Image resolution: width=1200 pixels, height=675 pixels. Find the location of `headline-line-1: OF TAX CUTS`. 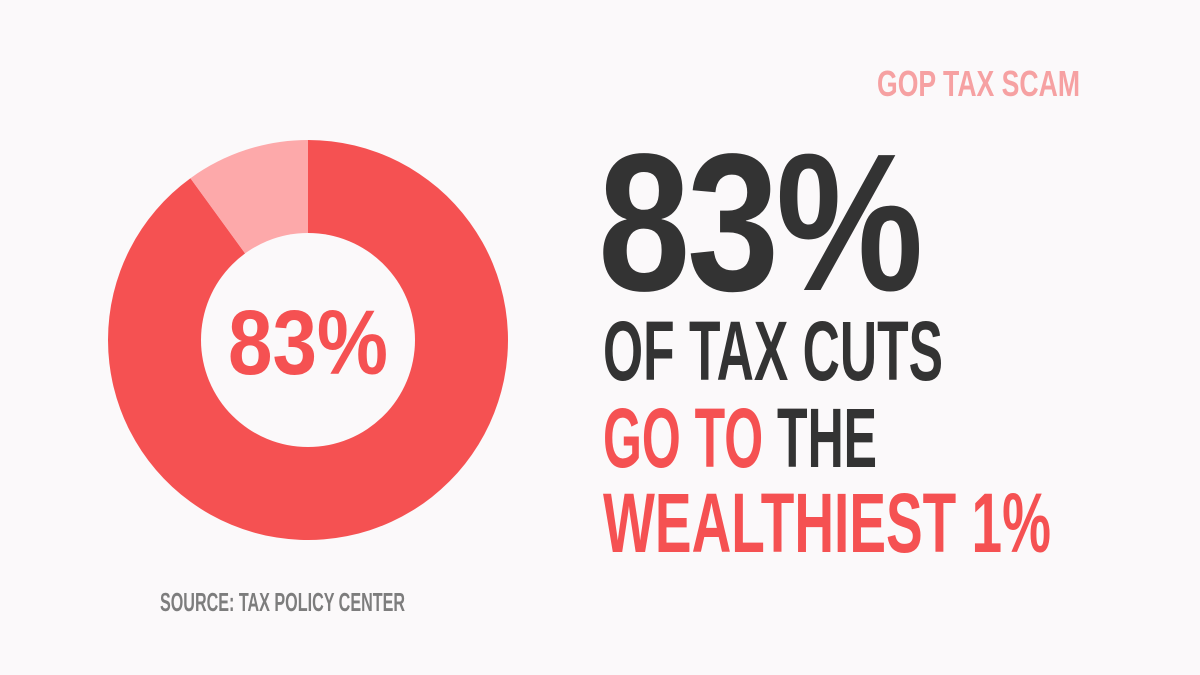

headline-line-1: OF TAX CUTS is located at coordinates (773, 351).